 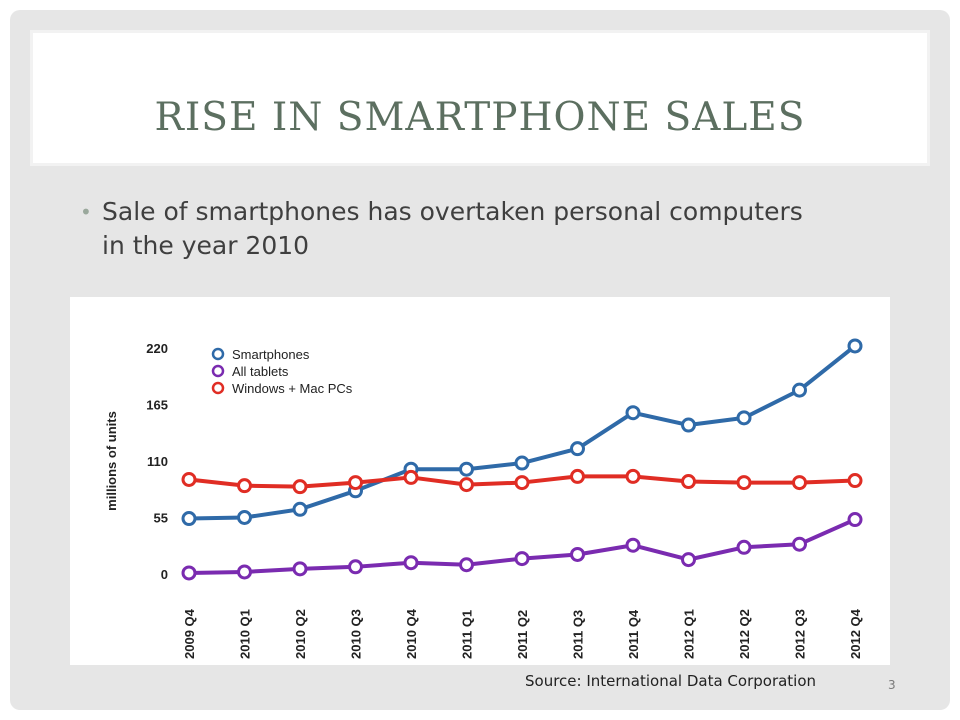 What do you see at coordinates (157, 348) in the screenshot?
I see `y-tick-label: 220` at bounding box center [157, 348].